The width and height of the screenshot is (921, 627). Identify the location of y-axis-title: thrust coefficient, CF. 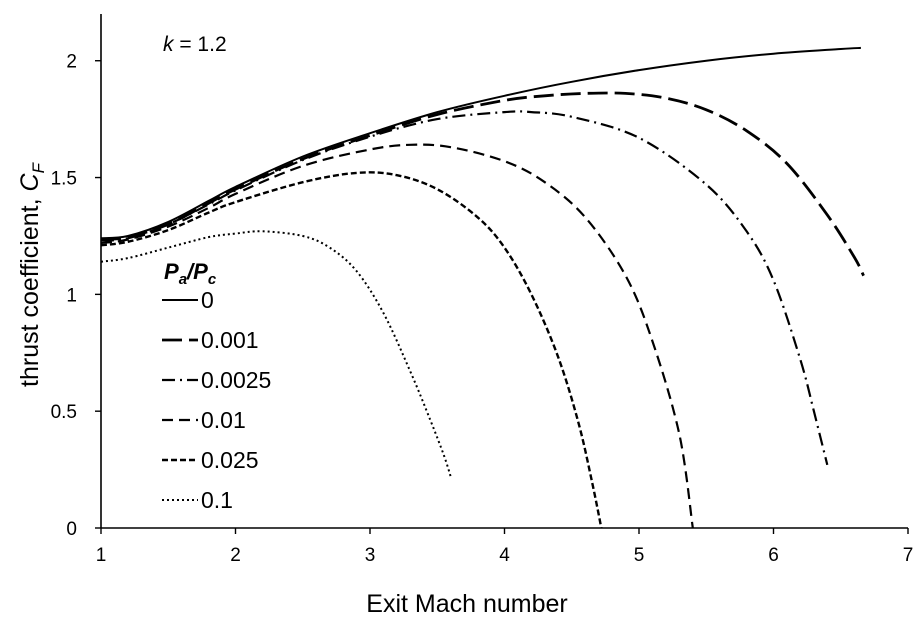
(32, 274).